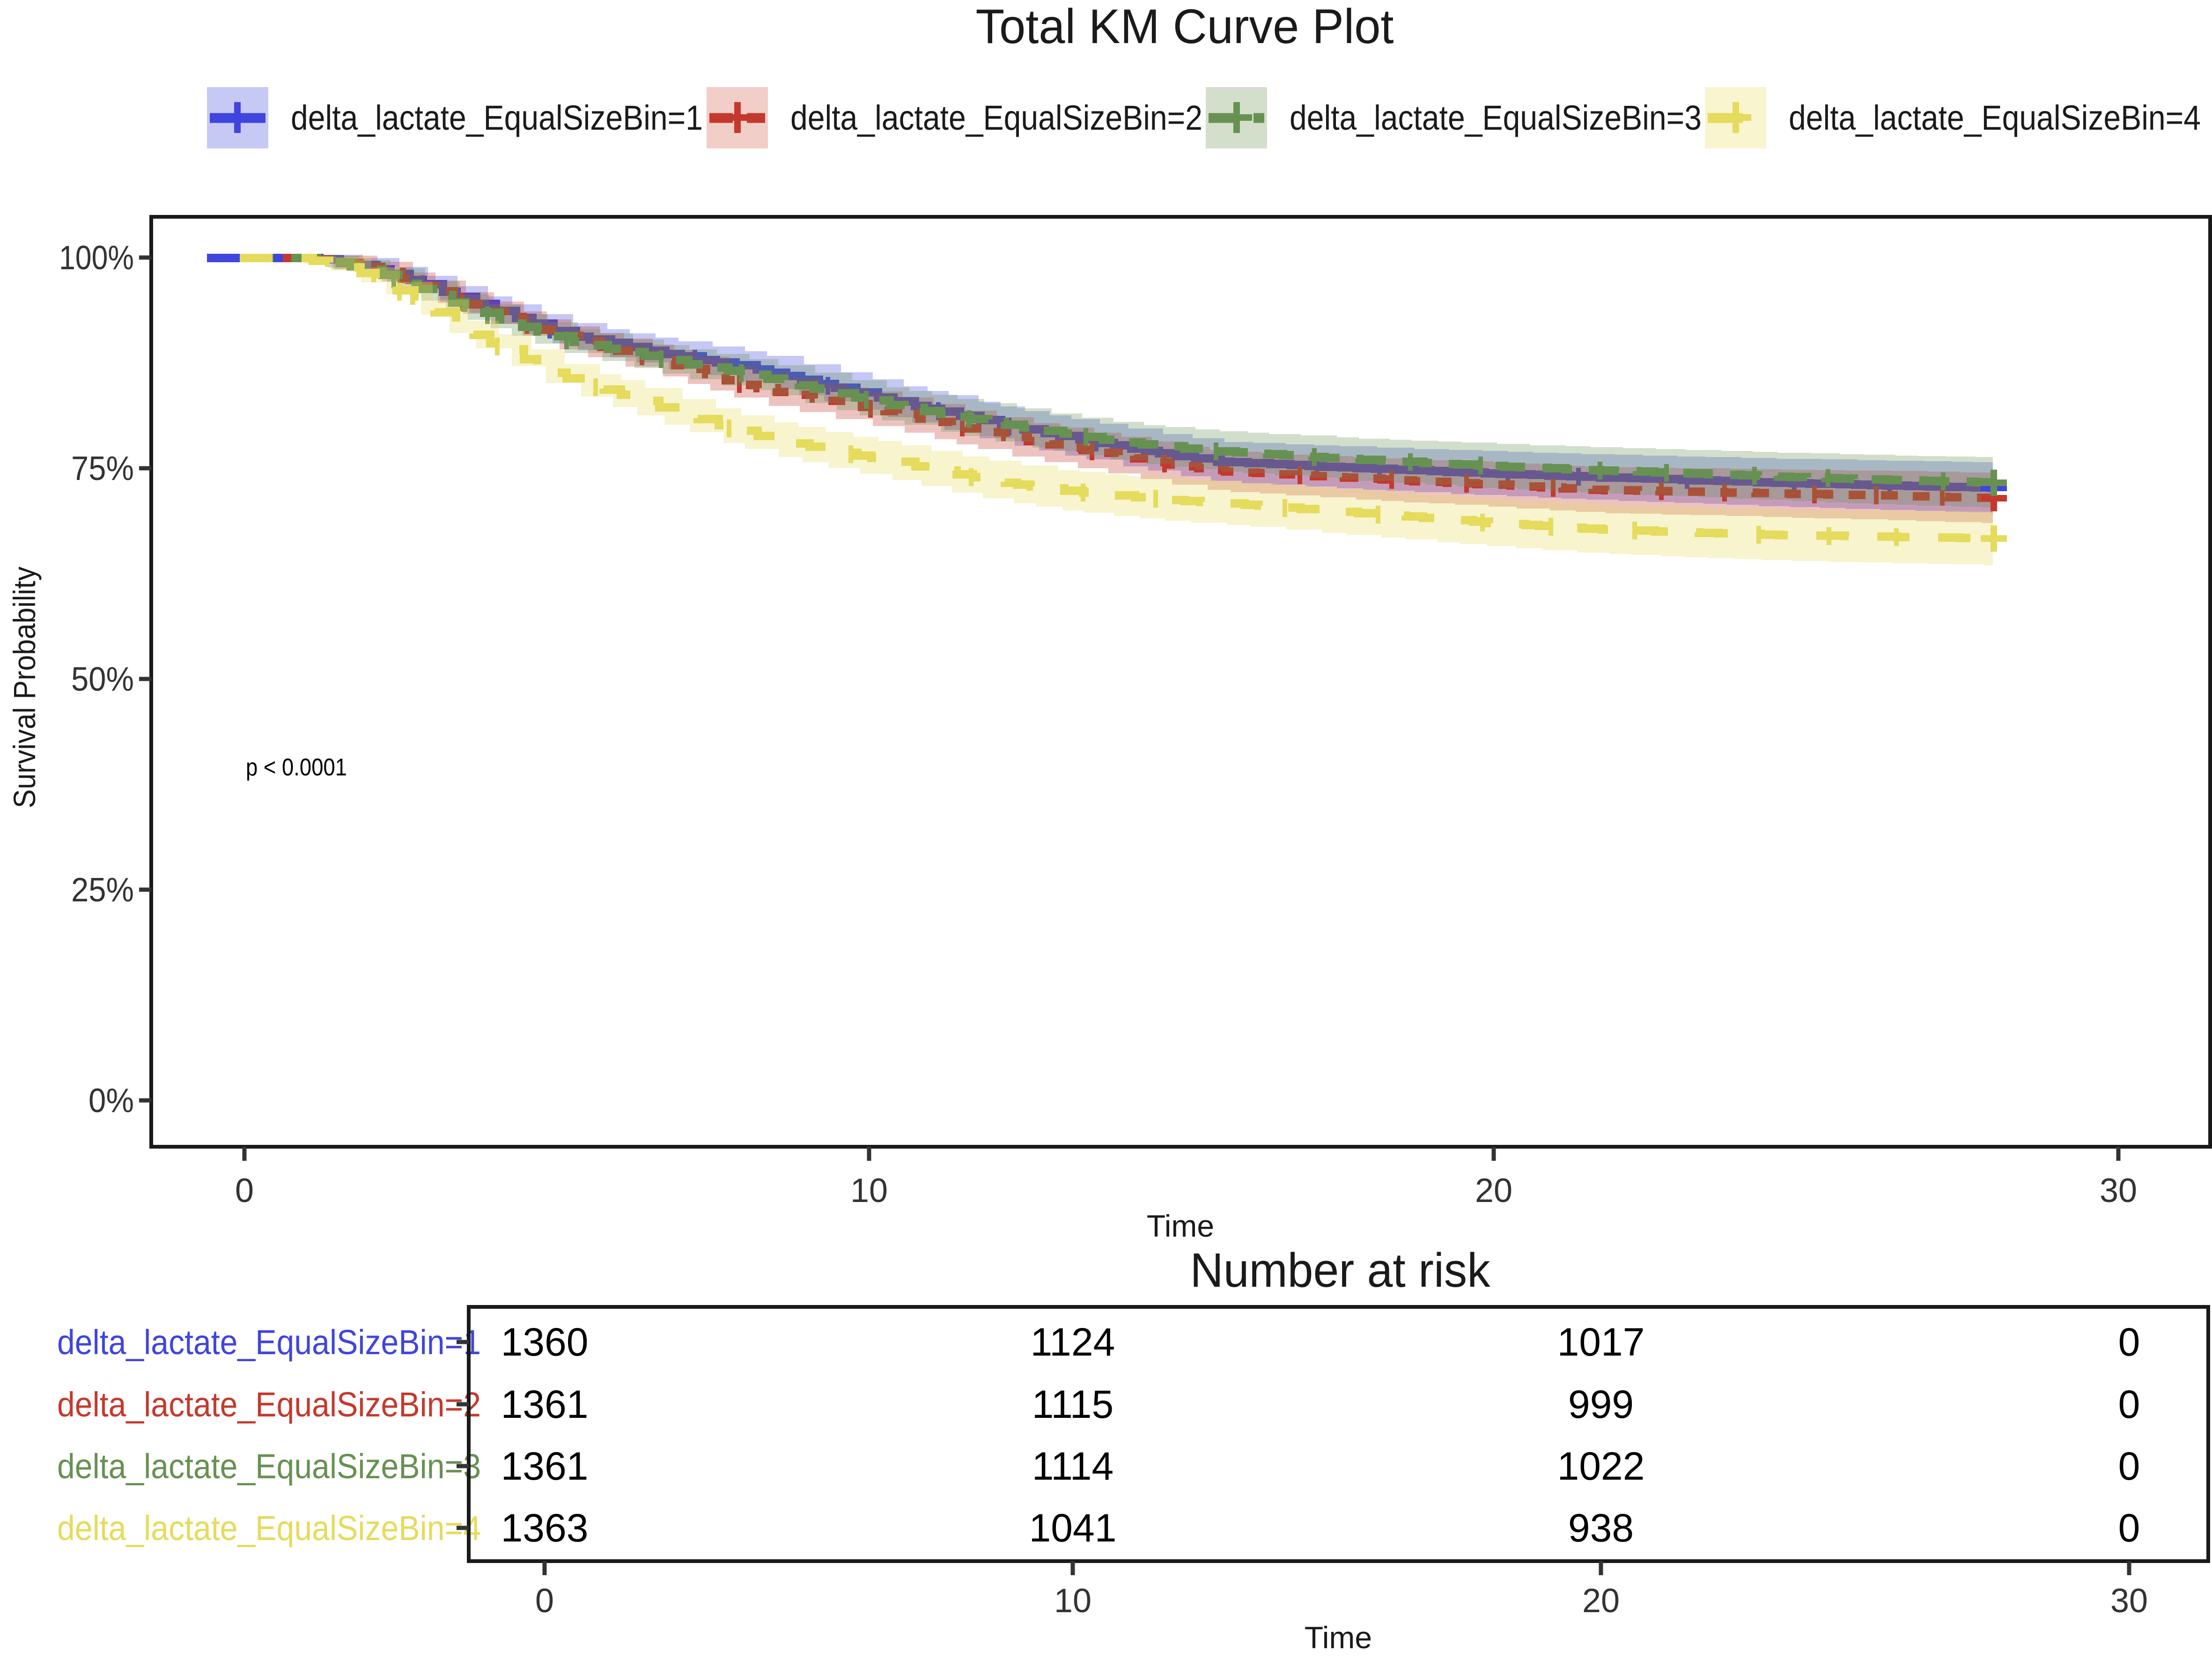  What do you see at coordinates (1073, 1342) in the screenshot?
I see `svg-text: 1124` at bounding box center [1073, 1342].